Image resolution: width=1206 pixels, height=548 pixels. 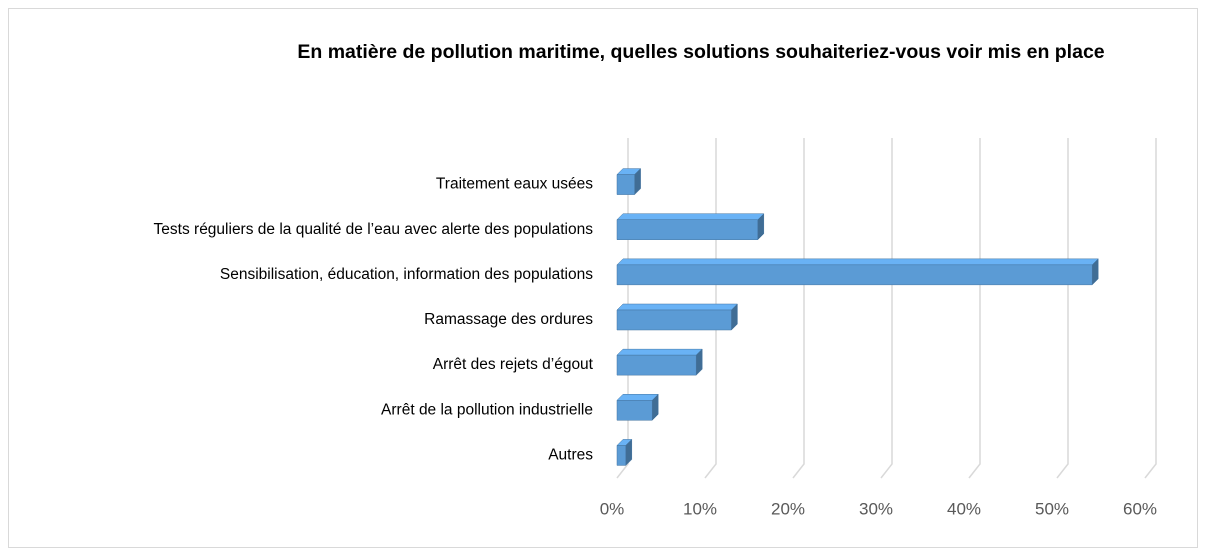 What do you see at coordinates (487, 409) in the screenshot?
I see `y-tick-label: Arrêt de la pollution industrielle` at bounding box center [487, 409].